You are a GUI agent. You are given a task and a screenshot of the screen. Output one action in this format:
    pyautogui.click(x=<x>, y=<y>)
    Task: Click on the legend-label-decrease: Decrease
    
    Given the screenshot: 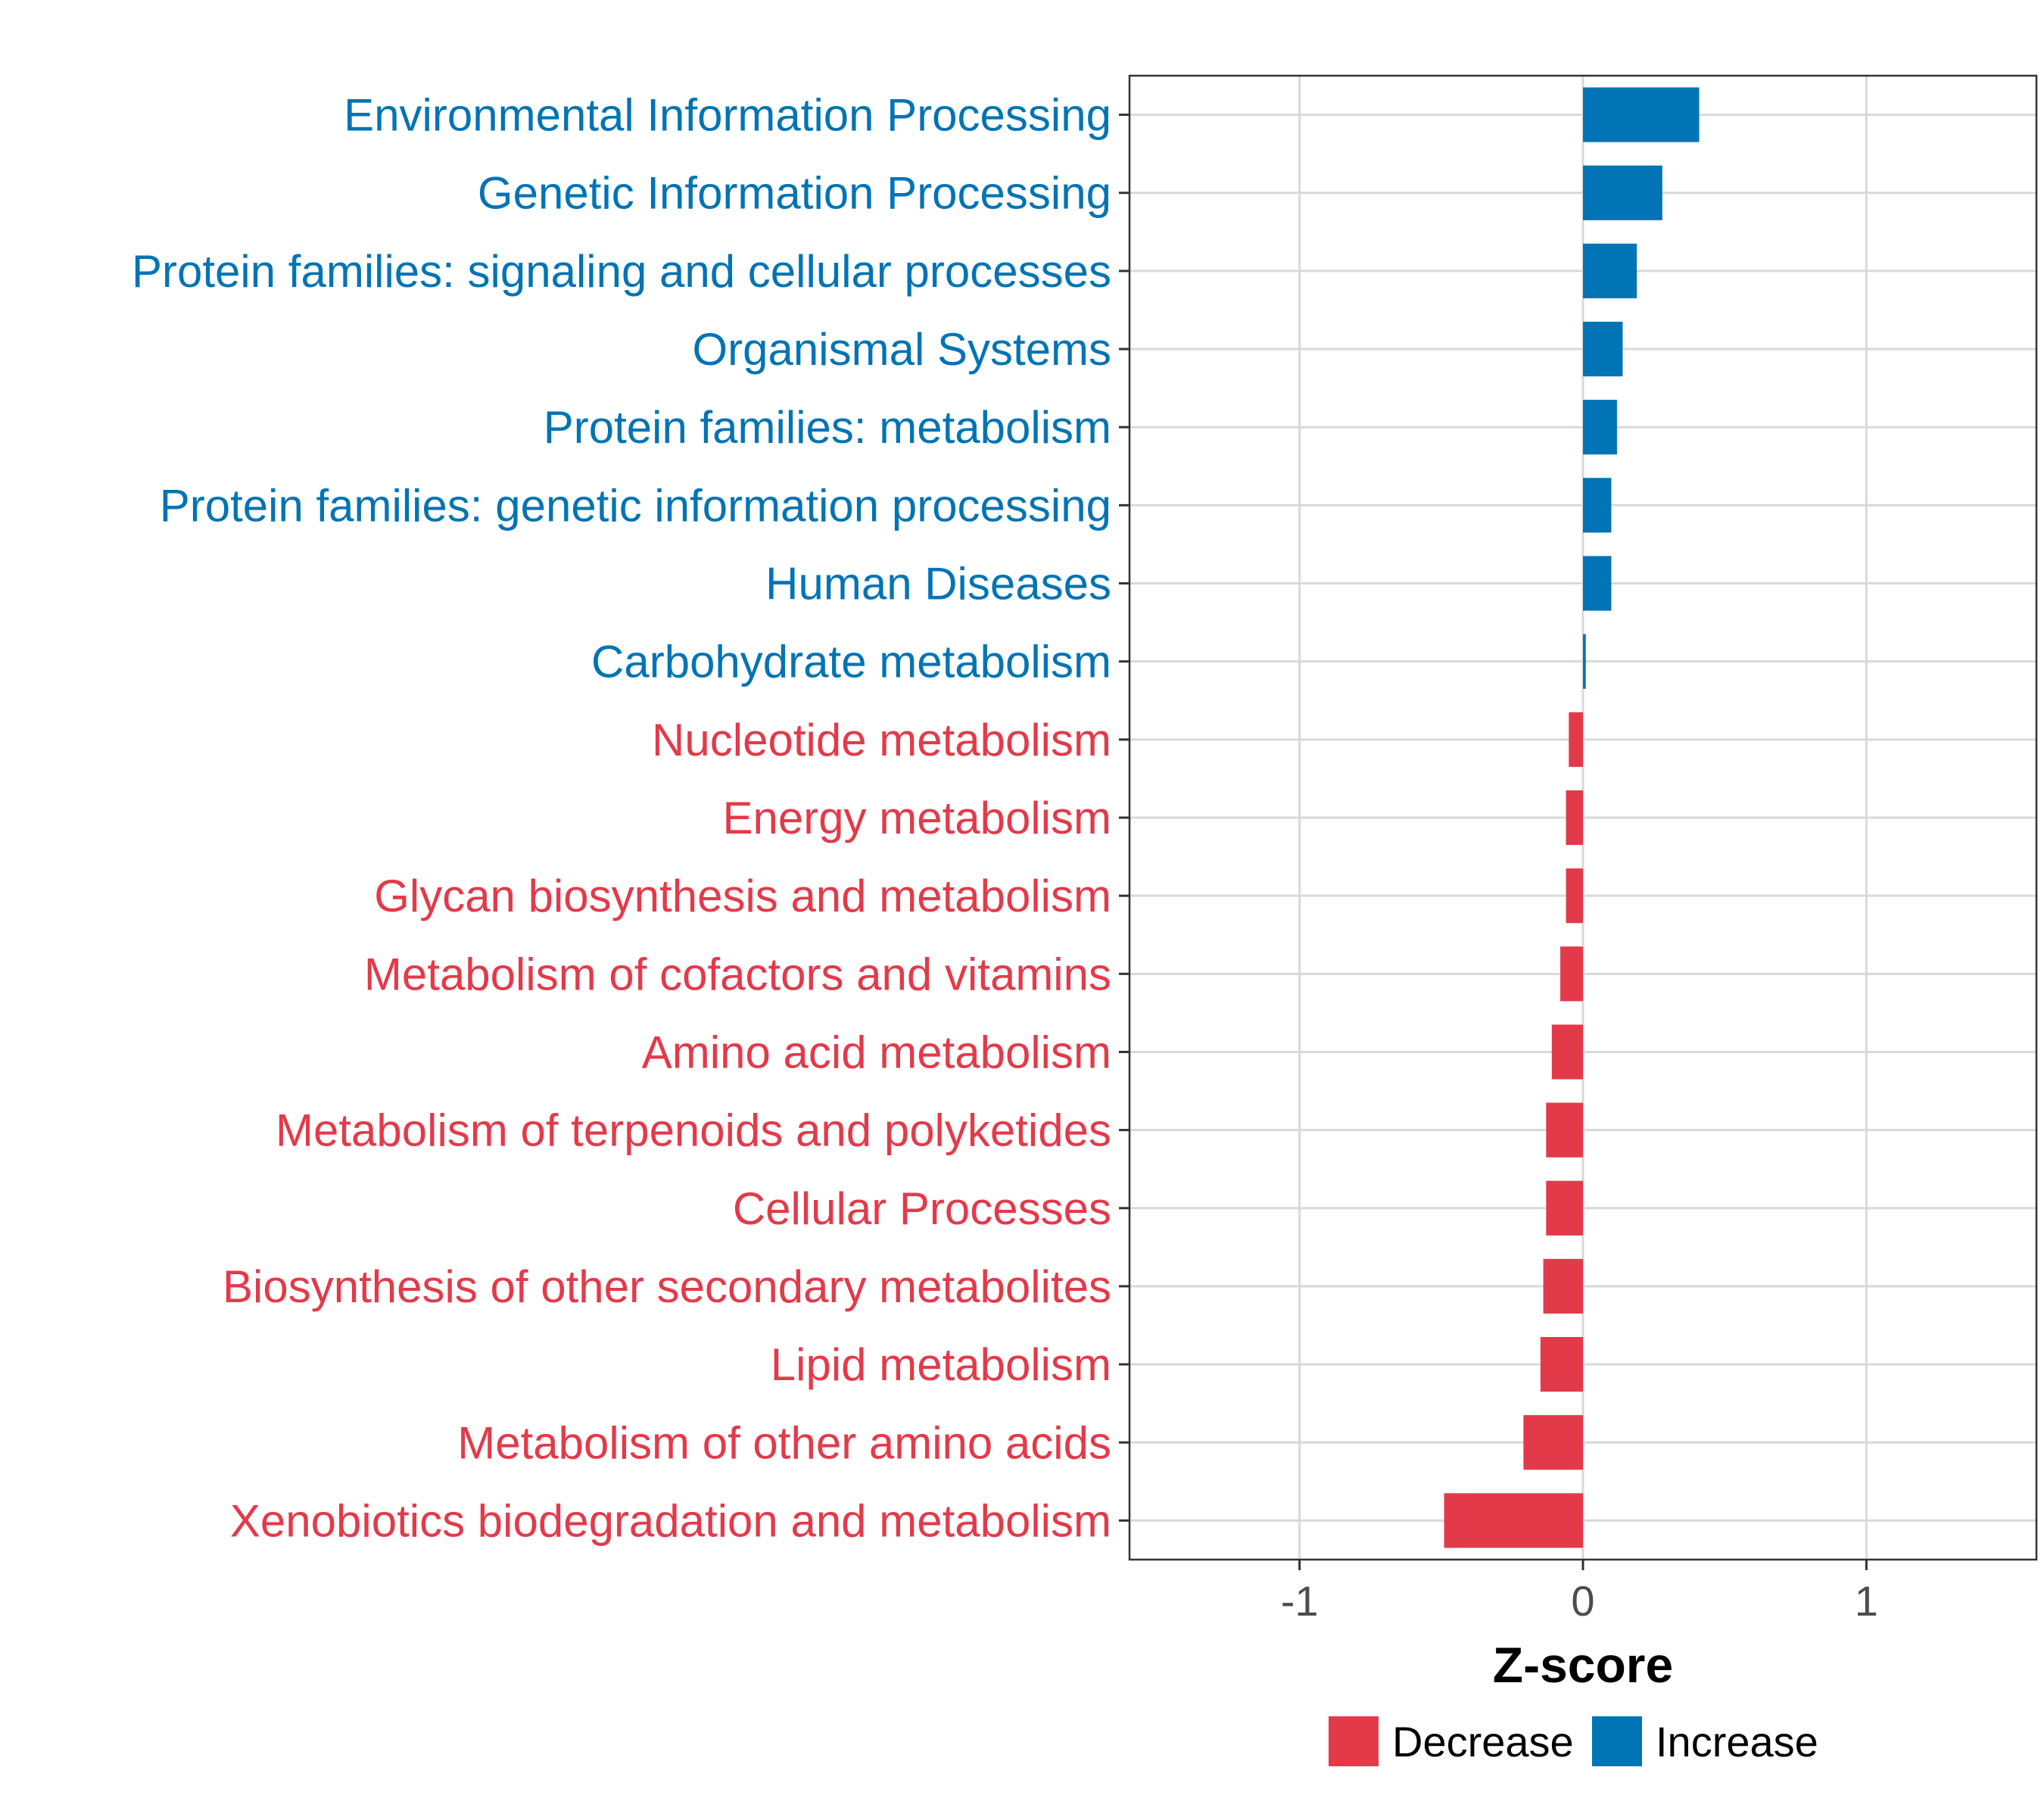 What is the action you would take?
    pyautogui.click(x=1483, y=1742)
    